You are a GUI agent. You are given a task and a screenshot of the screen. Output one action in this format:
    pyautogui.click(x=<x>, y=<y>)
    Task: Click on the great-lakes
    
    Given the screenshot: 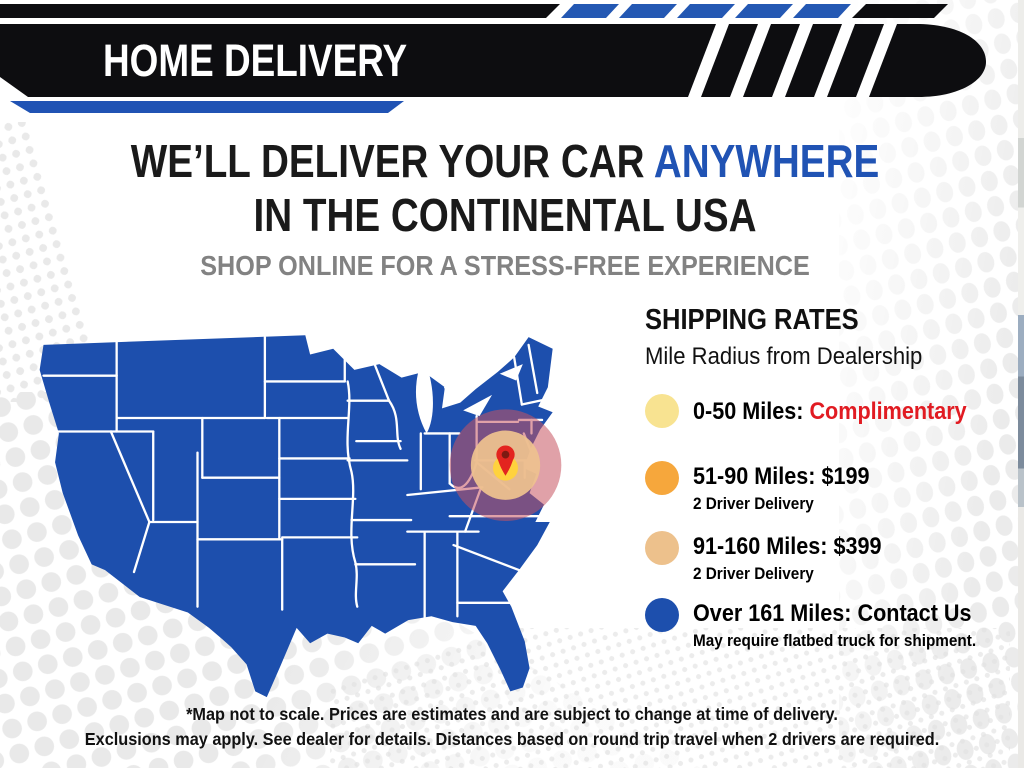 What is the action you would take?
    pyautogui.click(x=469, y=399)
    